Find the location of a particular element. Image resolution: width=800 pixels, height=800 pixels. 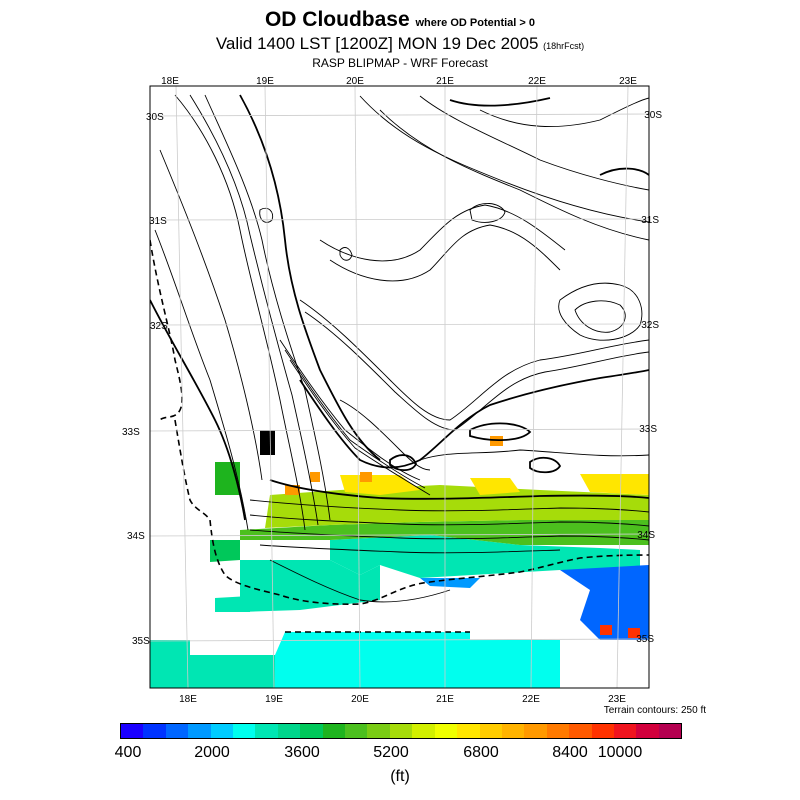

title-main: OD Cloudbase is located at coordinates (337, 19).